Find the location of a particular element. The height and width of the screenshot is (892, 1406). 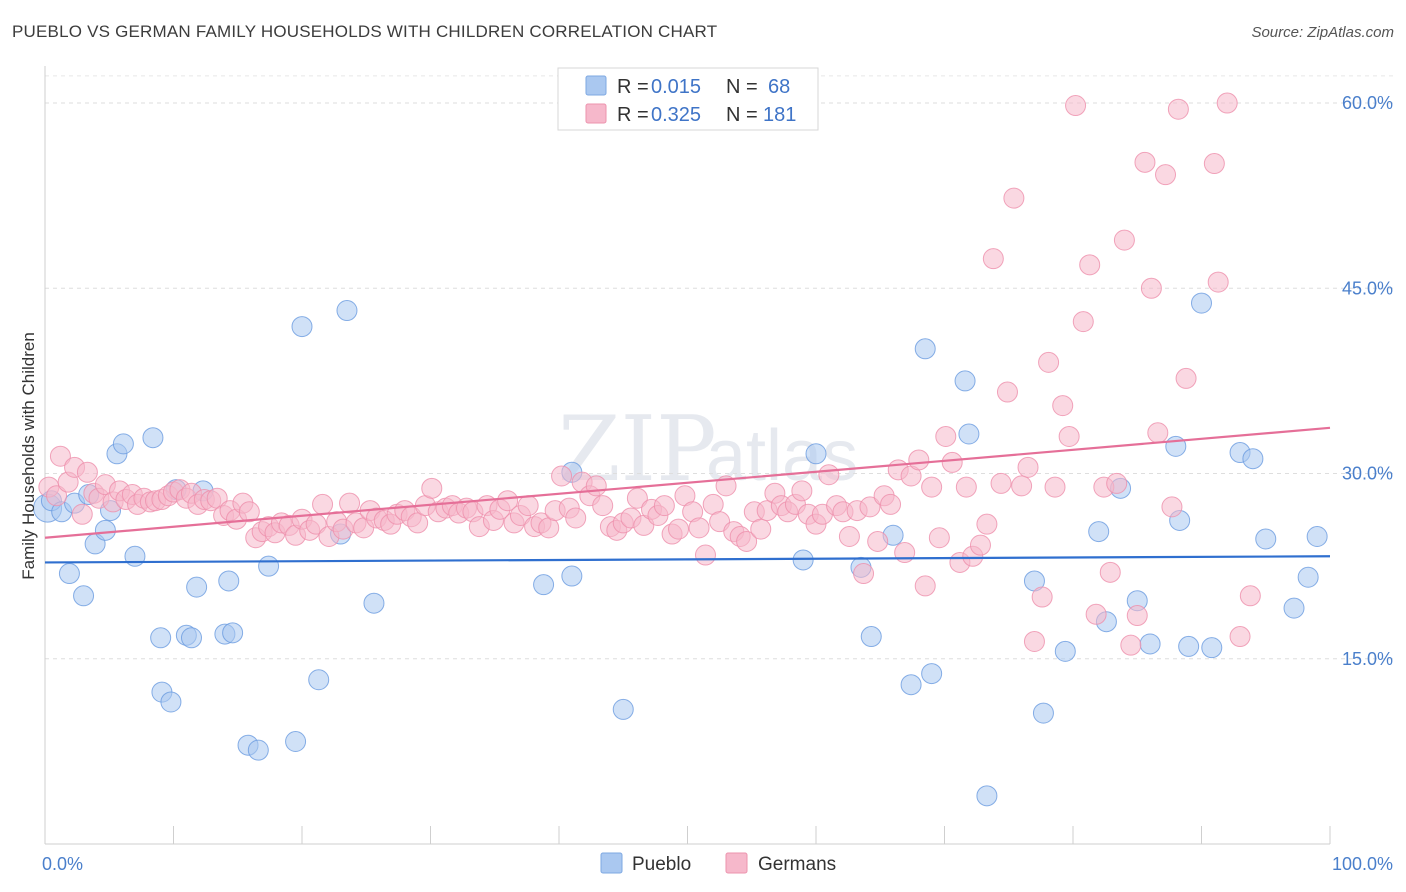

trend-lines is located at coordinates (687, 495).